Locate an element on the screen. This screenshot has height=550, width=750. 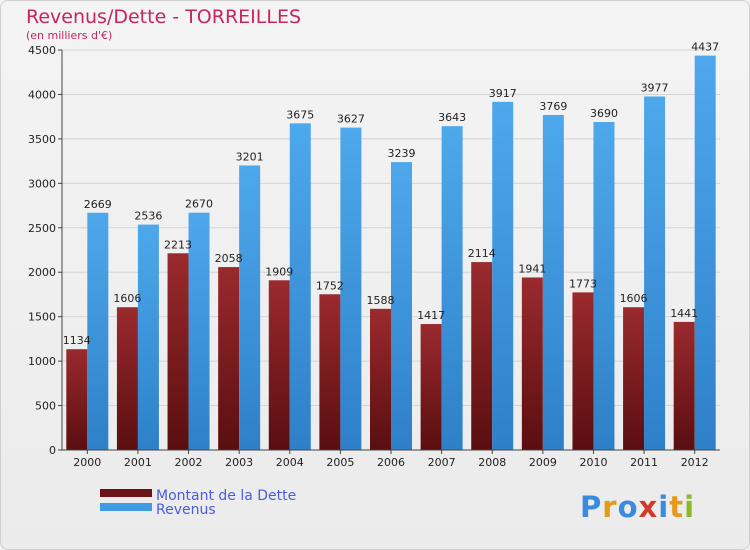
logo-letter: t is located at coordinates (676, 507).